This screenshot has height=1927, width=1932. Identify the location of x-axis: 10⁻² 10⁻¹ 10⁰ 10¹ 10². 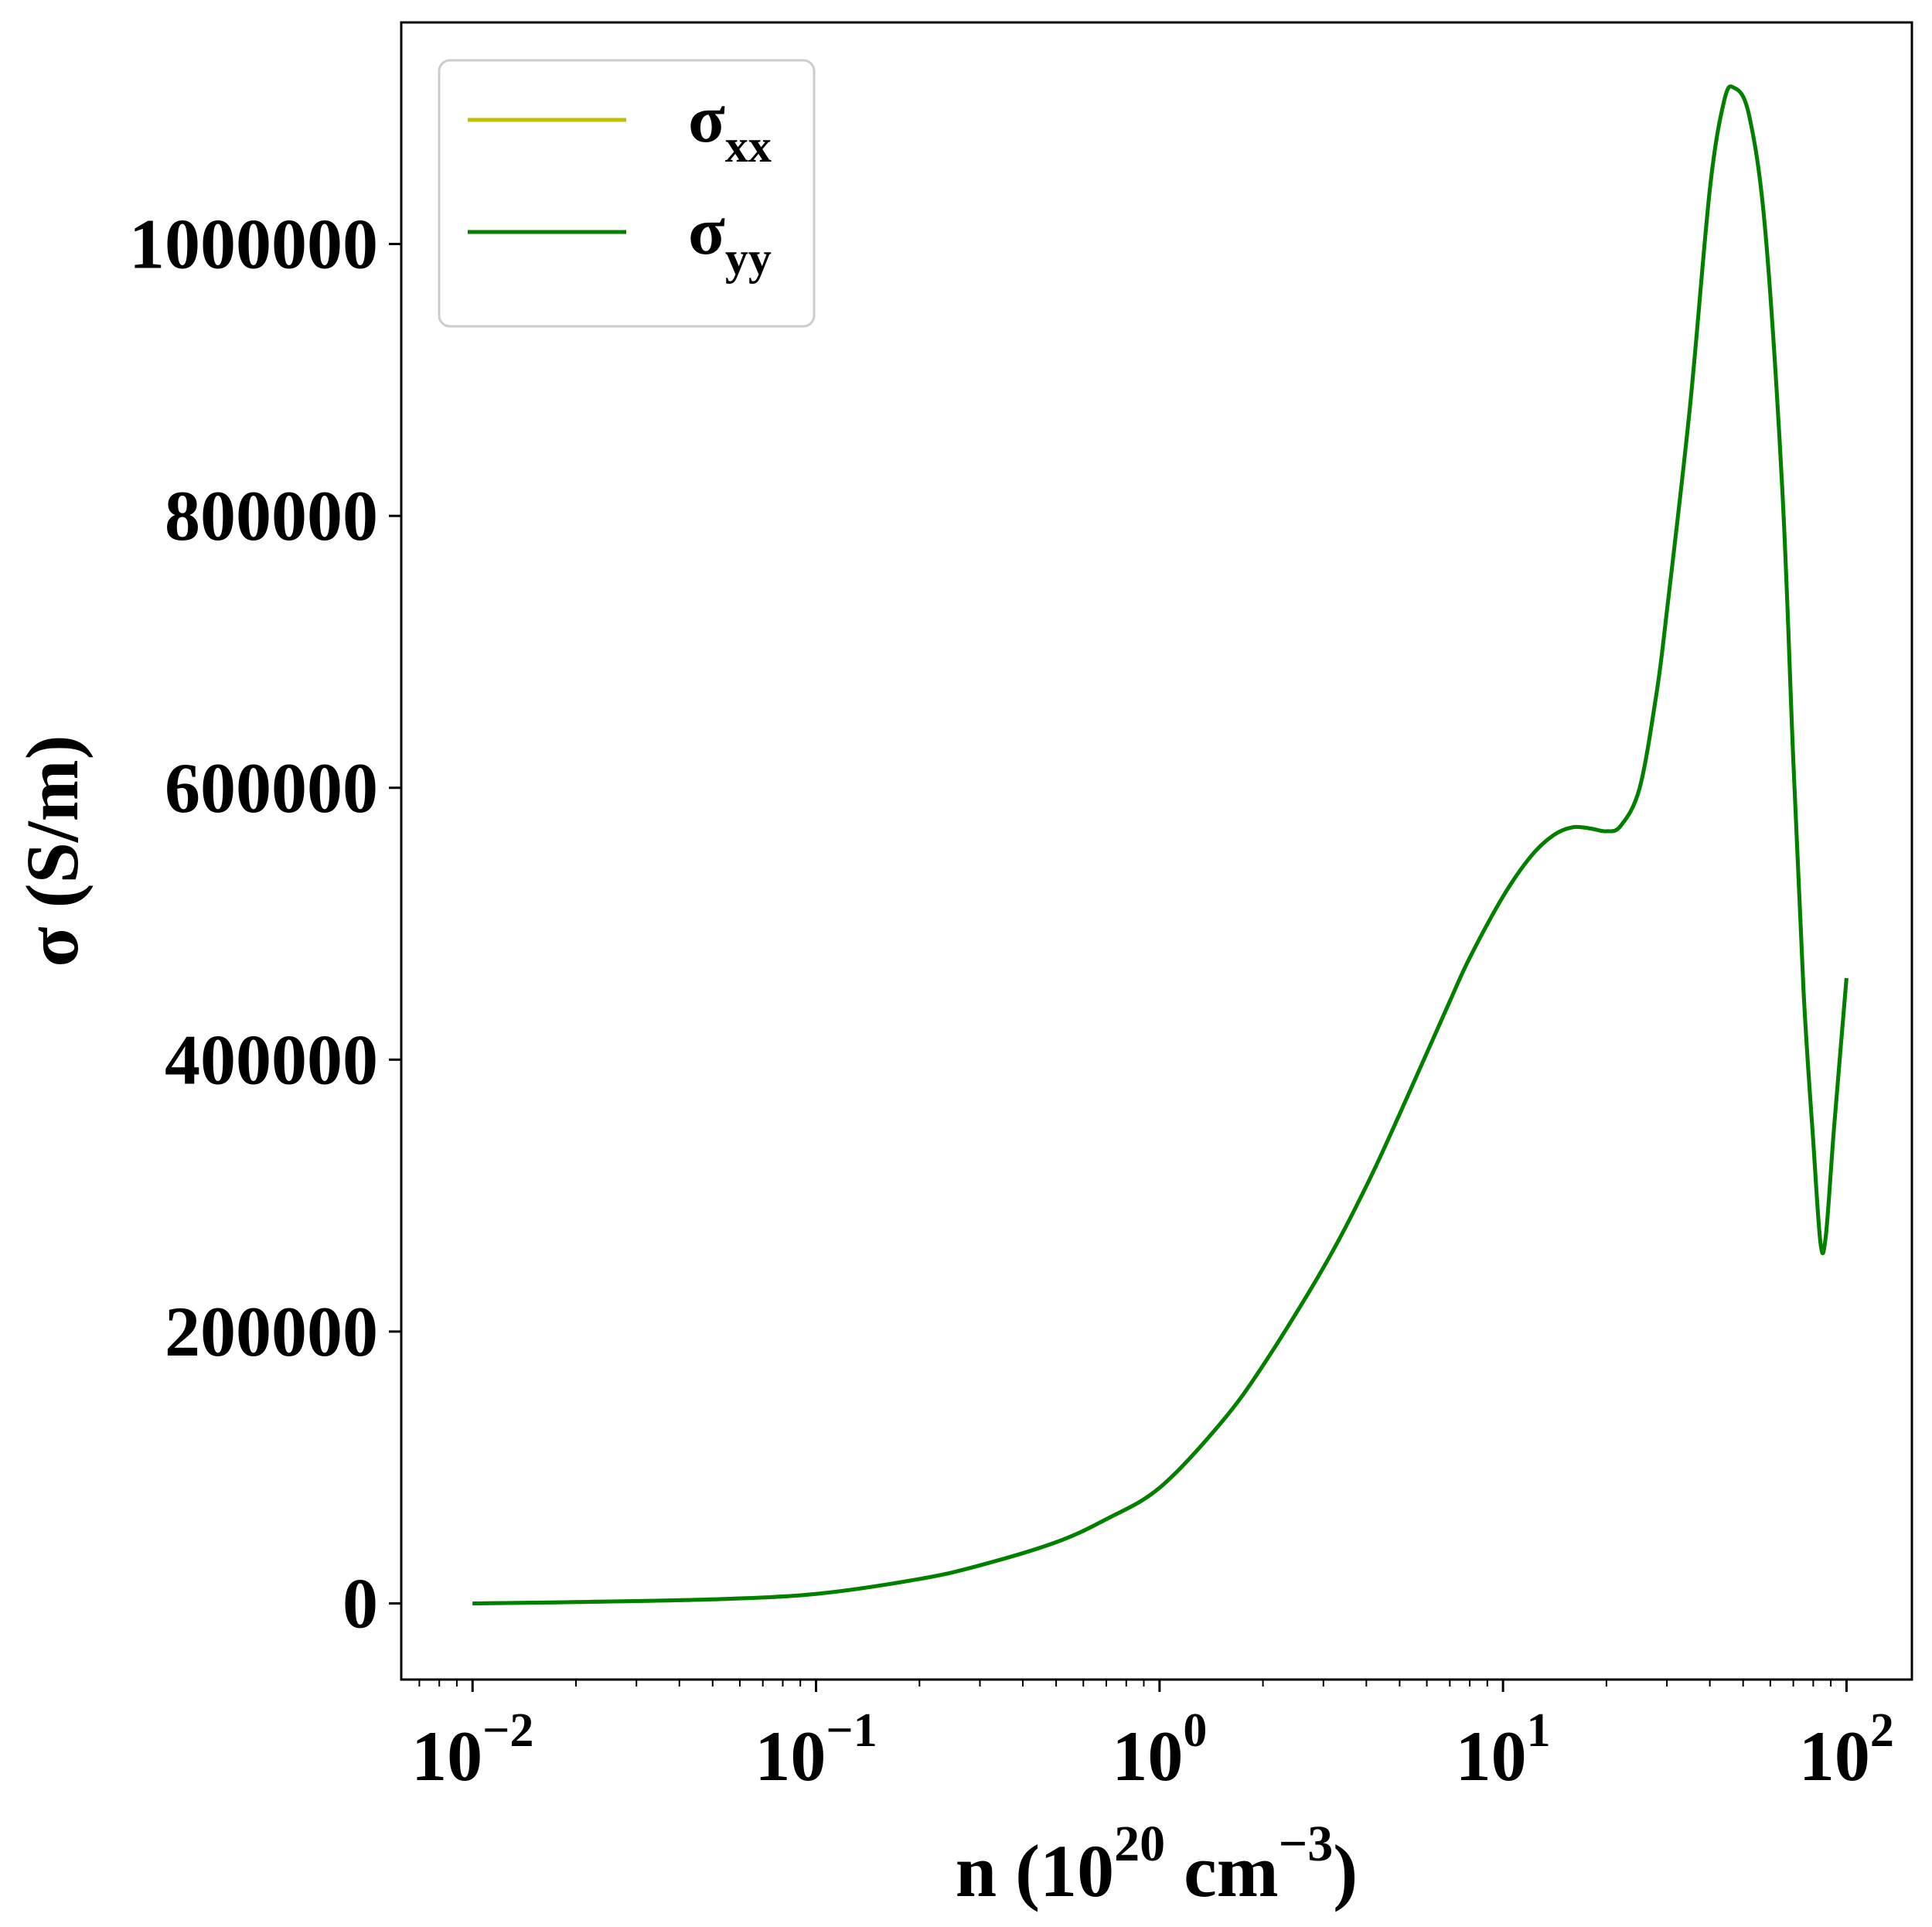
(1152, 1738).